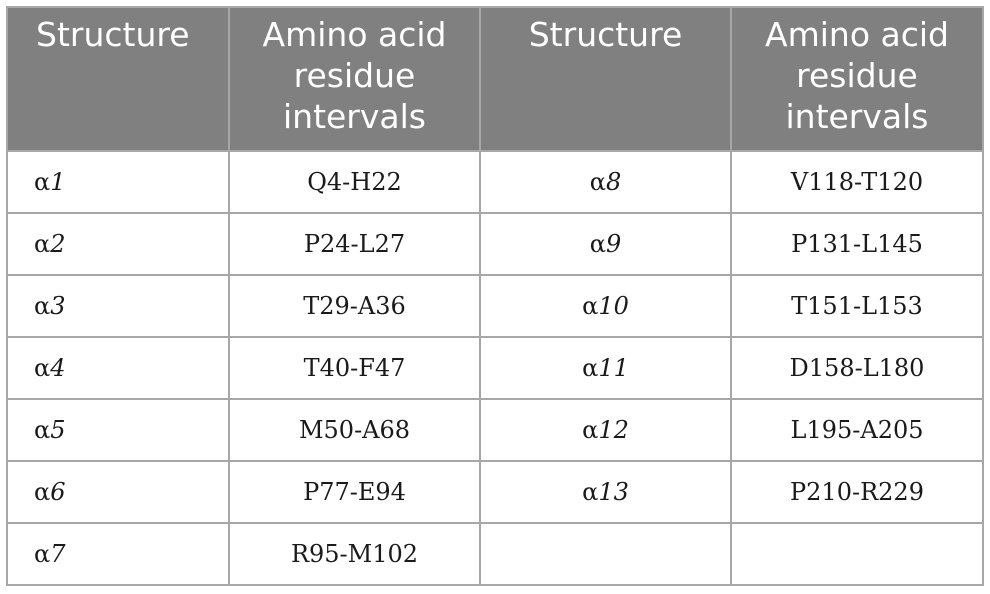 This screenshot has width=990, height=594. I want to click on residue-interval-cell-left: P77-E94, so click(355, 491).